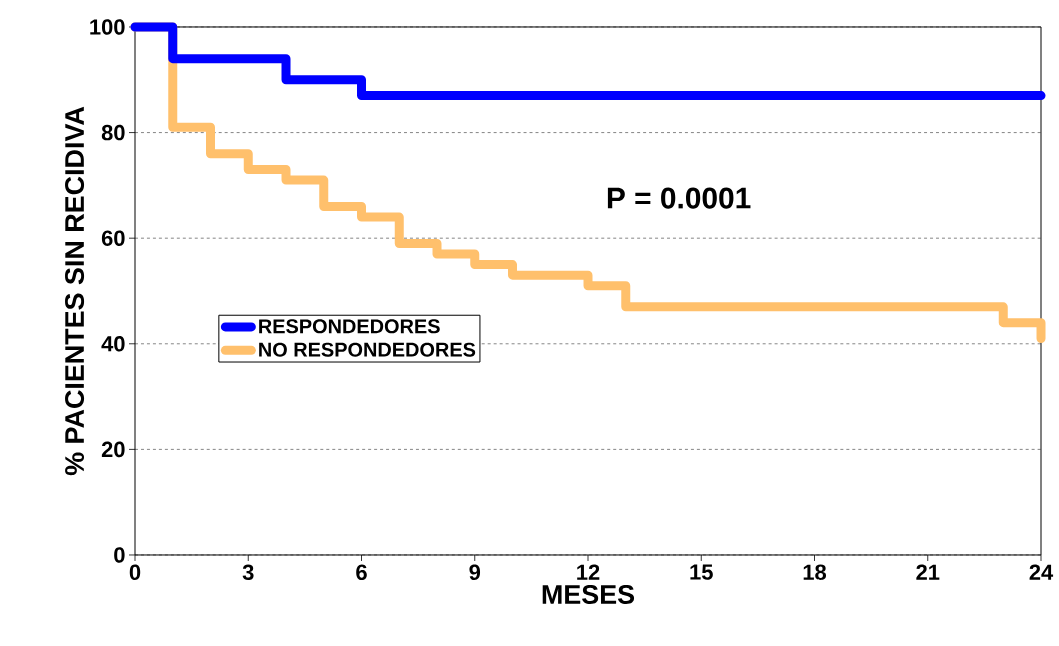 The image size is (1059, 646). Describe the element at coordinates (113, 238) in the screenshot. I see `y-tick-label: 60` at that location.